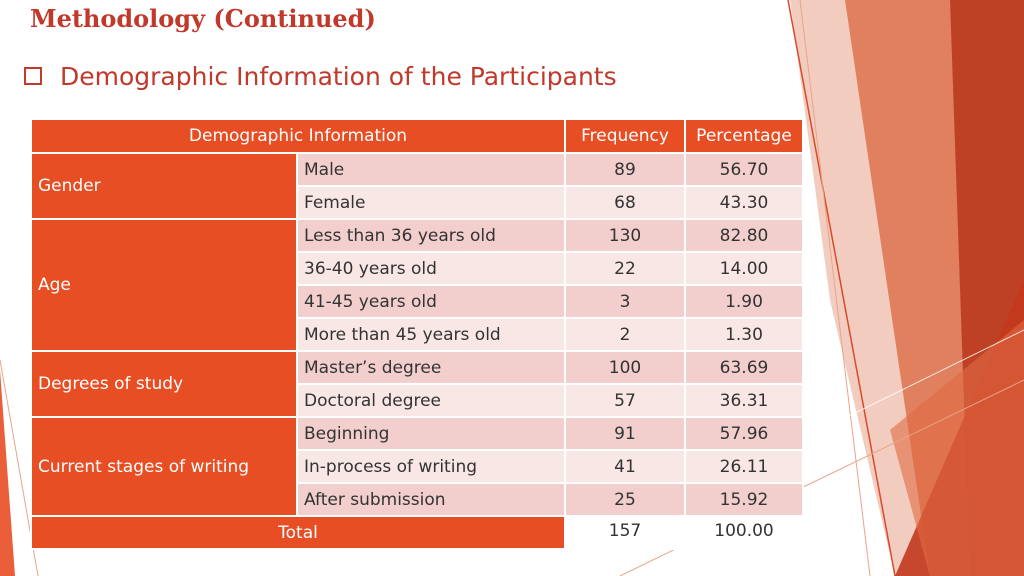 The width and height of the screenshot is (1024, 576). I want to click on row-label: Master’s degree, so click(431, 367).